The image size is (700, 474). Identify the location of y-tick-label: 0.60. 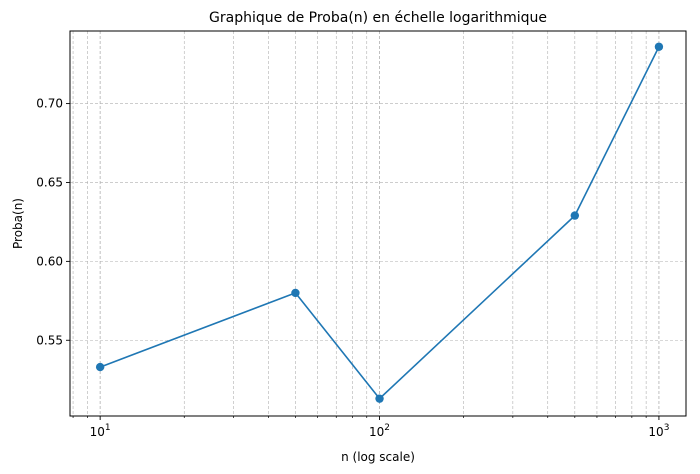
(49, 261).